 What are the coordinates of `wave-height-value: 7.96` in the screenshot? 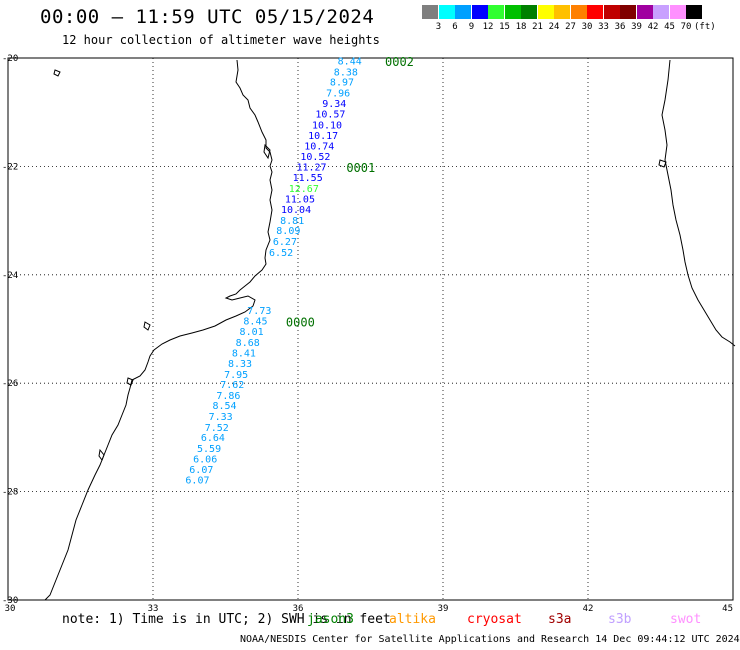 It's located at (338, 93).